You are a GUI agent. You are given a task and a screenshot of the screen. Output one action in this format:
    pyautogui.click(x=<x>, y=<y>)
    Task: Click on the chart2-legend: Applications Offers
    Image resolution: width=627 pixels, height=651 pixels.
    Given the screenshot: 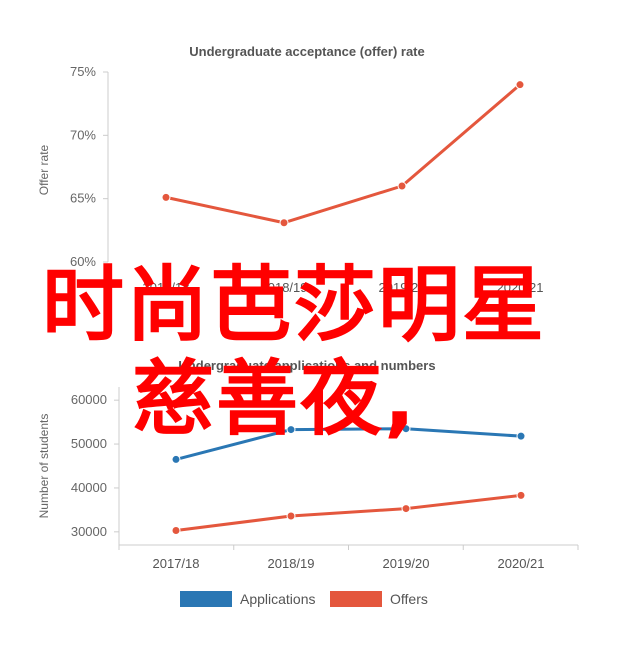 What is the action you would take?
    pyautogui.click(x=304, y=599)
    